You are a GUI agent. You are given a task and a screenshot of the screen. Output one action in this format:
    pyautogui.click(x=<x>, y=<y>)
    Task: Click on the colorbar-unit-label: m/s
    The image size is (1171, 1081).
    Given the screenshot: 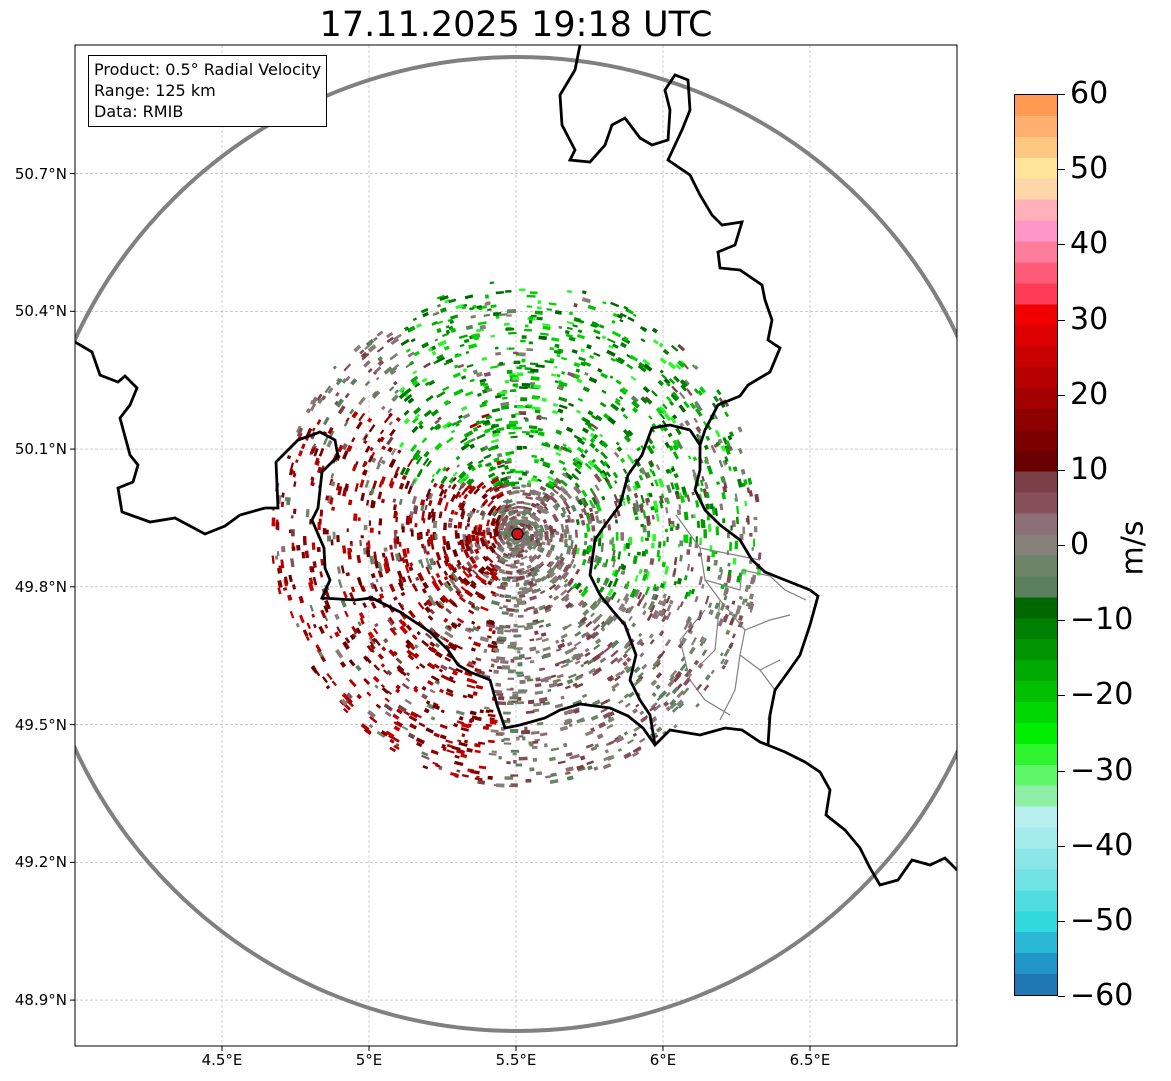 What is the action you would take?
    pyautogui.click(x=1133, y=548)
    